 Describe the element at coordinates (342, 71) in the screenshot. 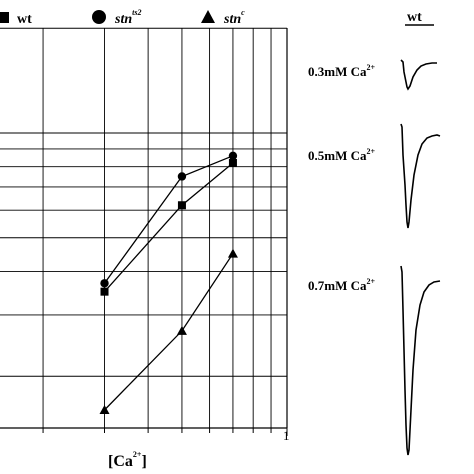

I see `trace-label-0-3: 0.3mM Ca2+` at that location.